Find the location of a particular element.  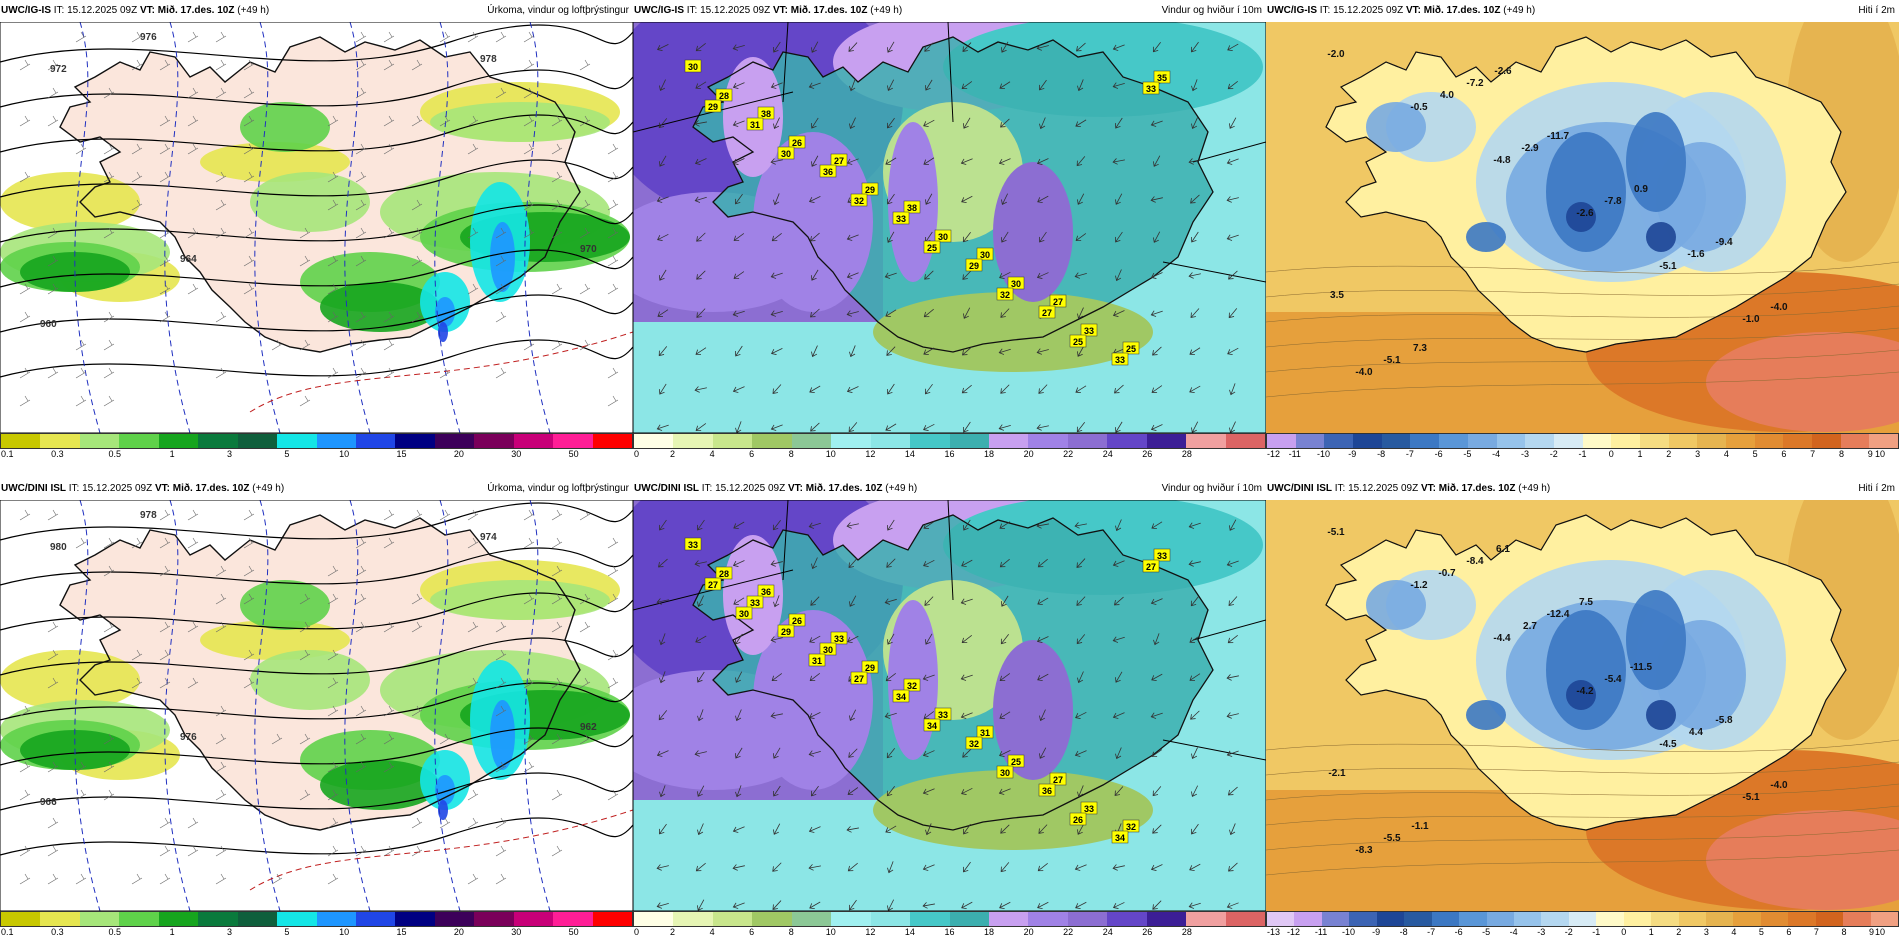

scale-tick: 0.5 is located at coordinates (114, 932).